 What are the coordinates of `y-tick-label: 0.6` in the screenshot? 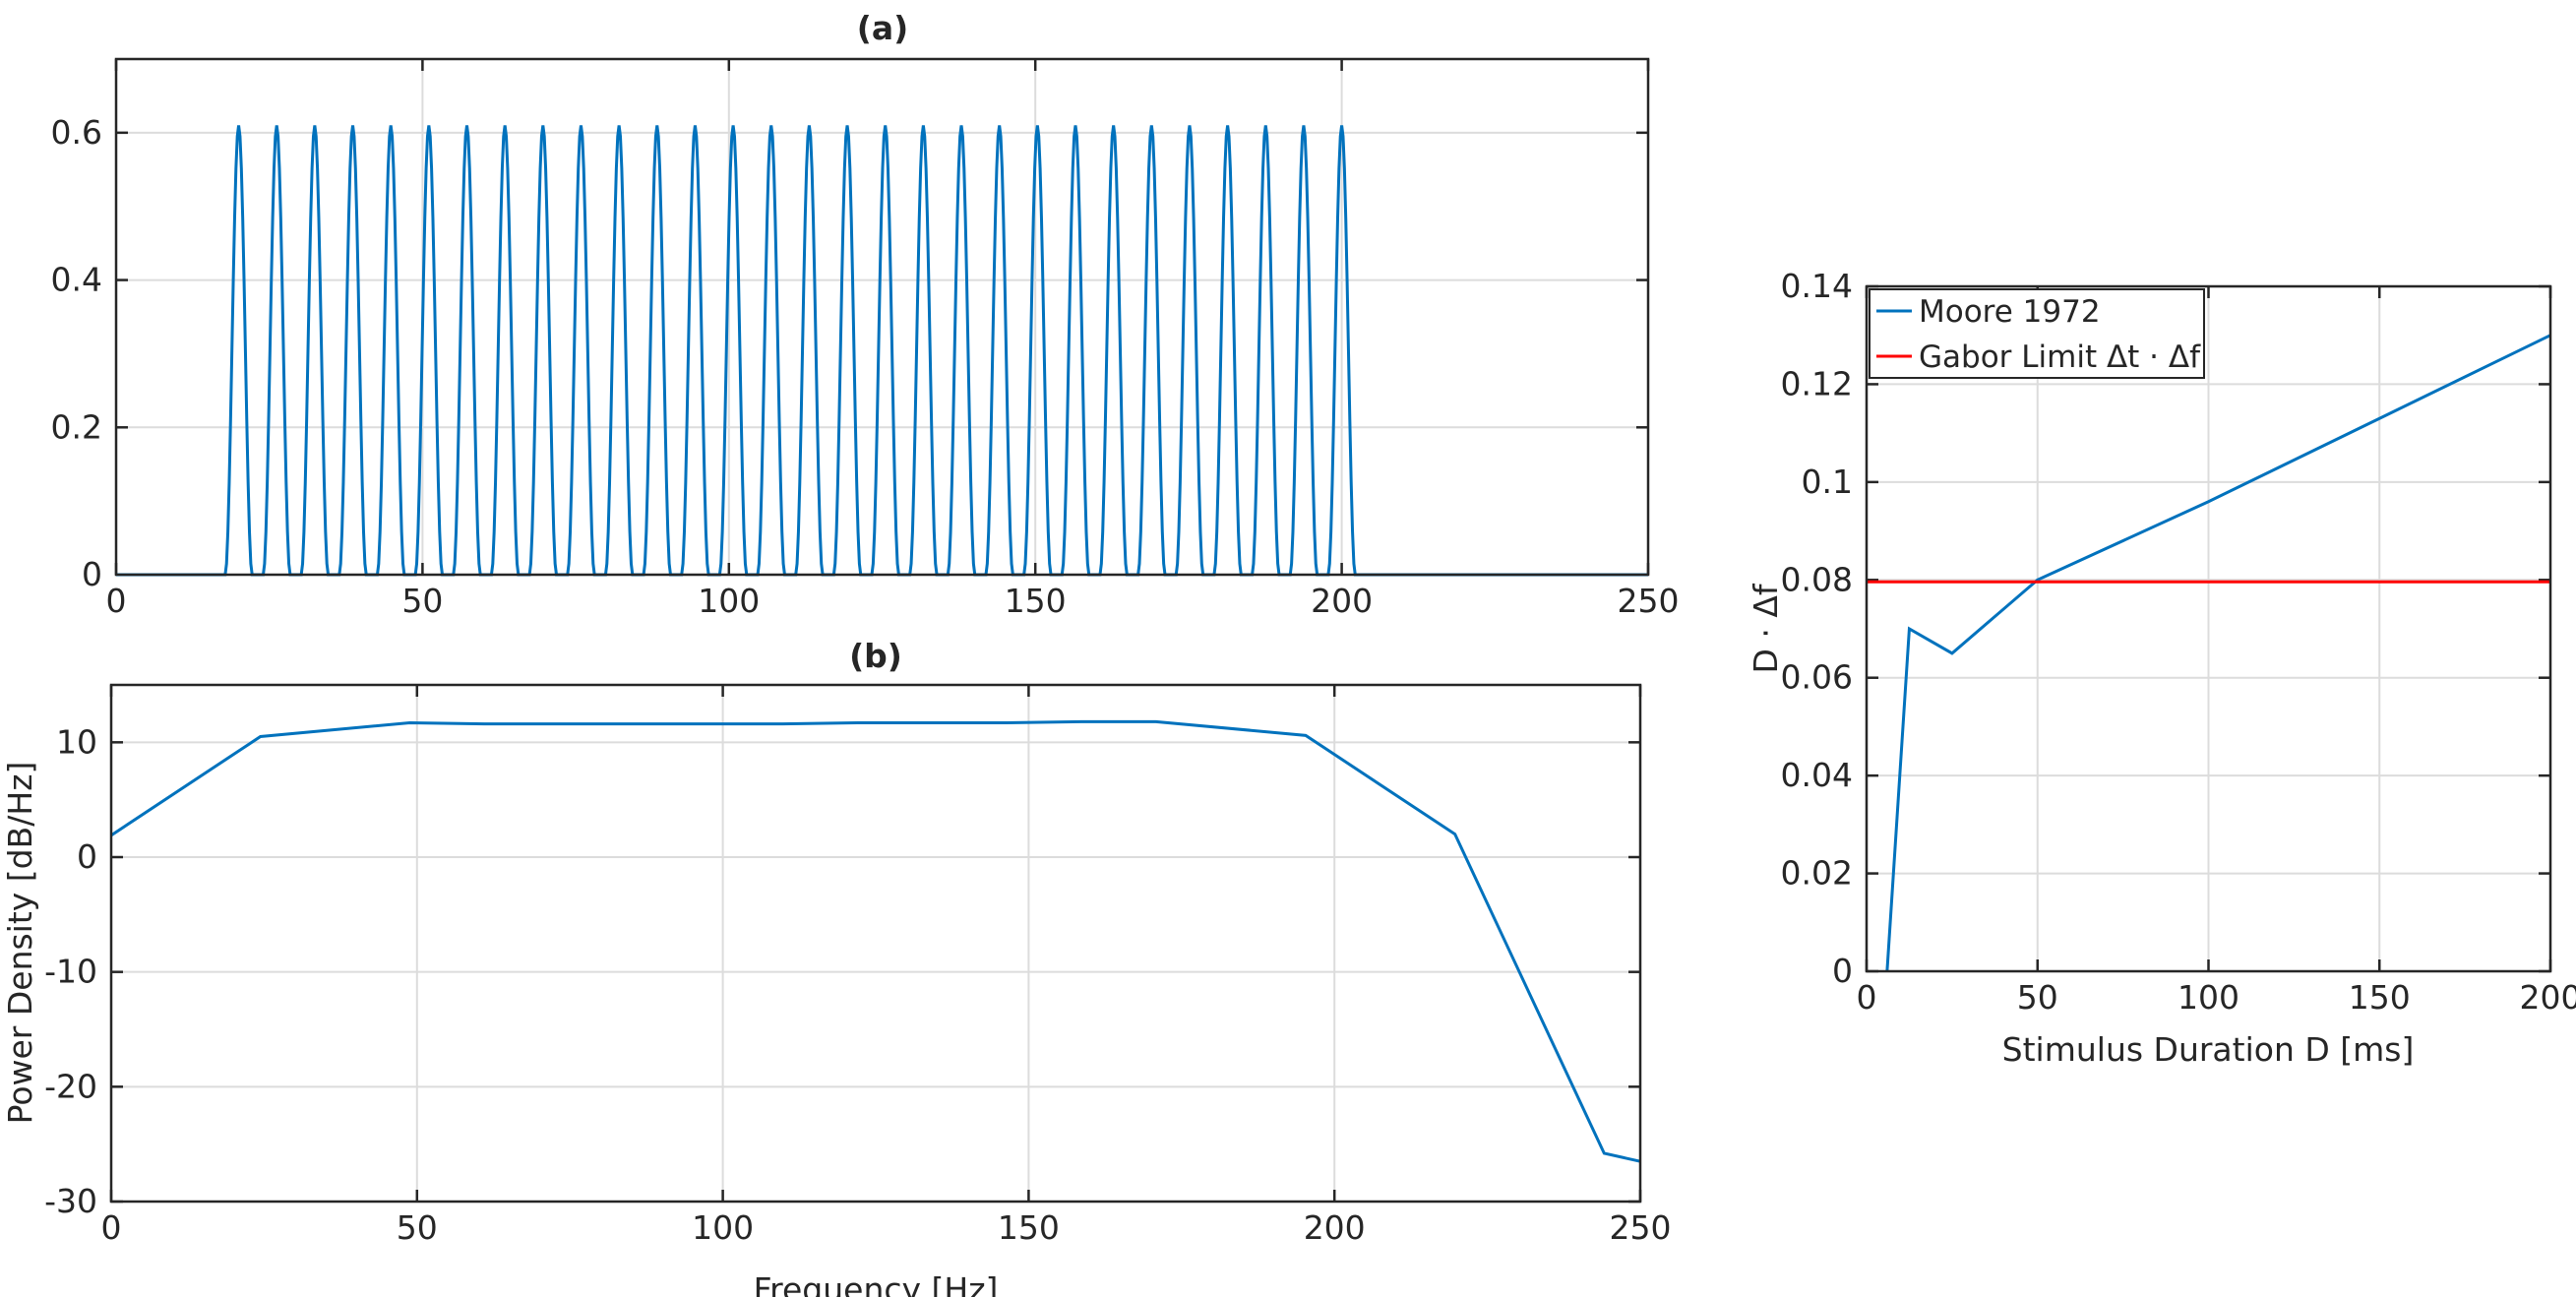 It's located at (77, 132).